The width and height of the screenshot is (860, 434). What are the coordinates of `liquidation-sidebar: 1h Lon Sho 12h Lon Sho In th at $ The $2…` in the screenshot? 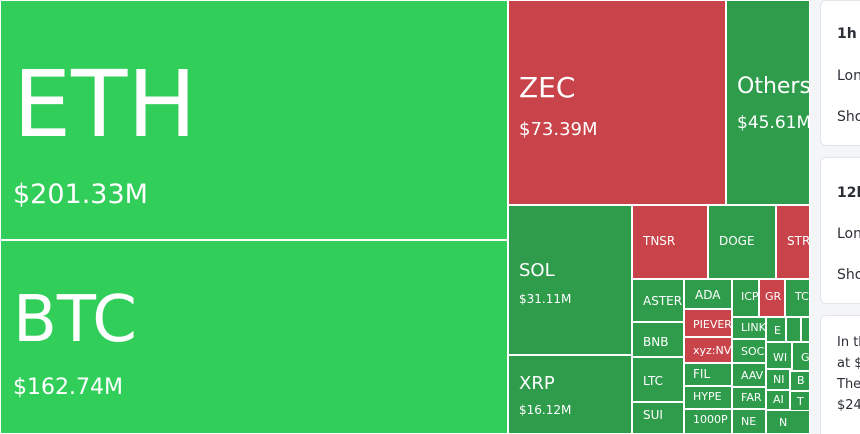 It's located at (835, 217).